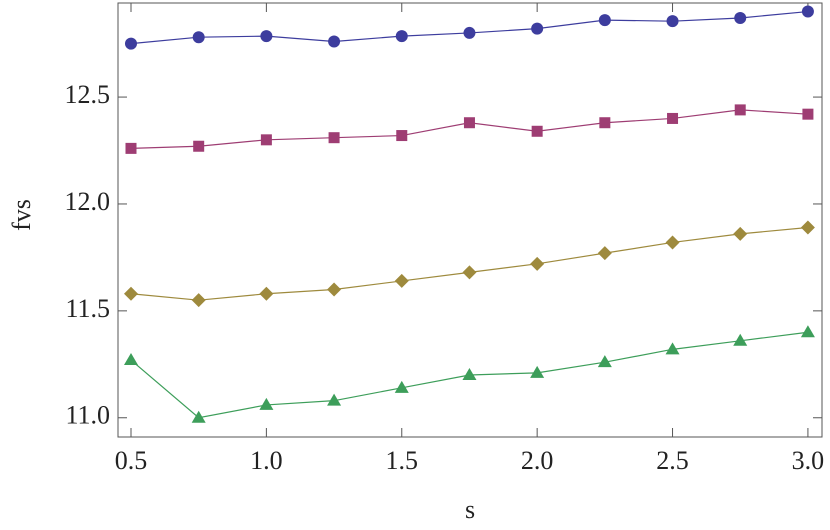  What do you see at coordinates (131, 460) in the screenshot?
I see `x-tick-label: 0.5` at bounding box center [131, 460].